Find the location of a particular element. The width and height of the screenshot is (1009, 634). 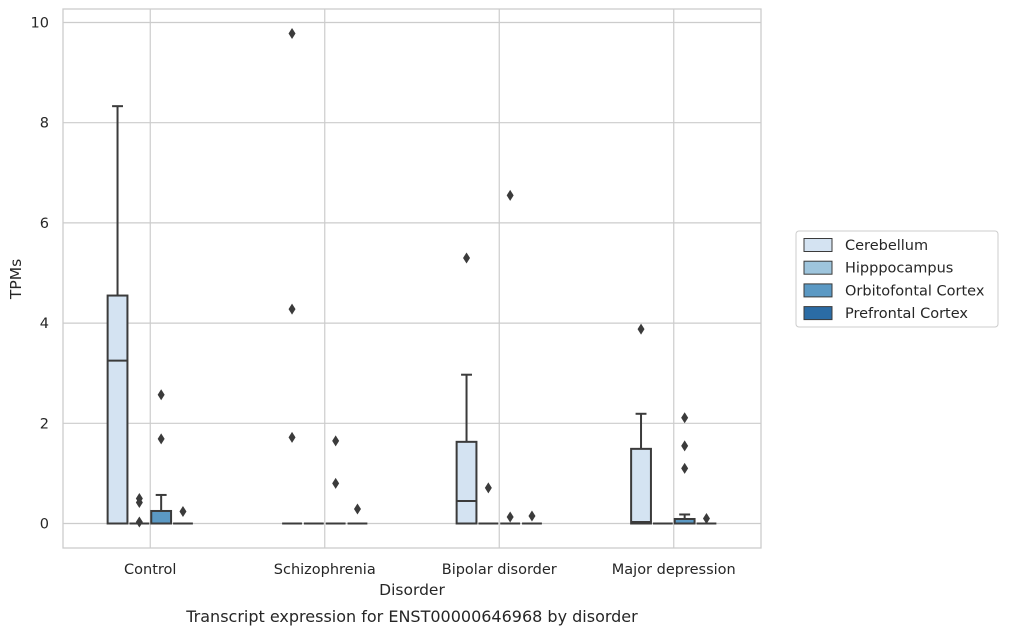

legend-frame is located at coordinates (897, 279).